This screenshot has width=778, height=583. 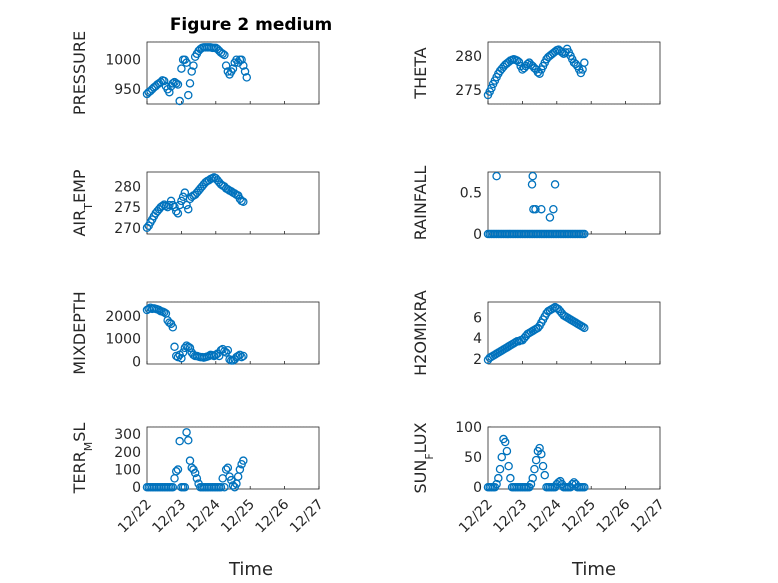 I want to click on panel-rainfall: 0 0.5 RAINFALL, so click(x=536, y=204).